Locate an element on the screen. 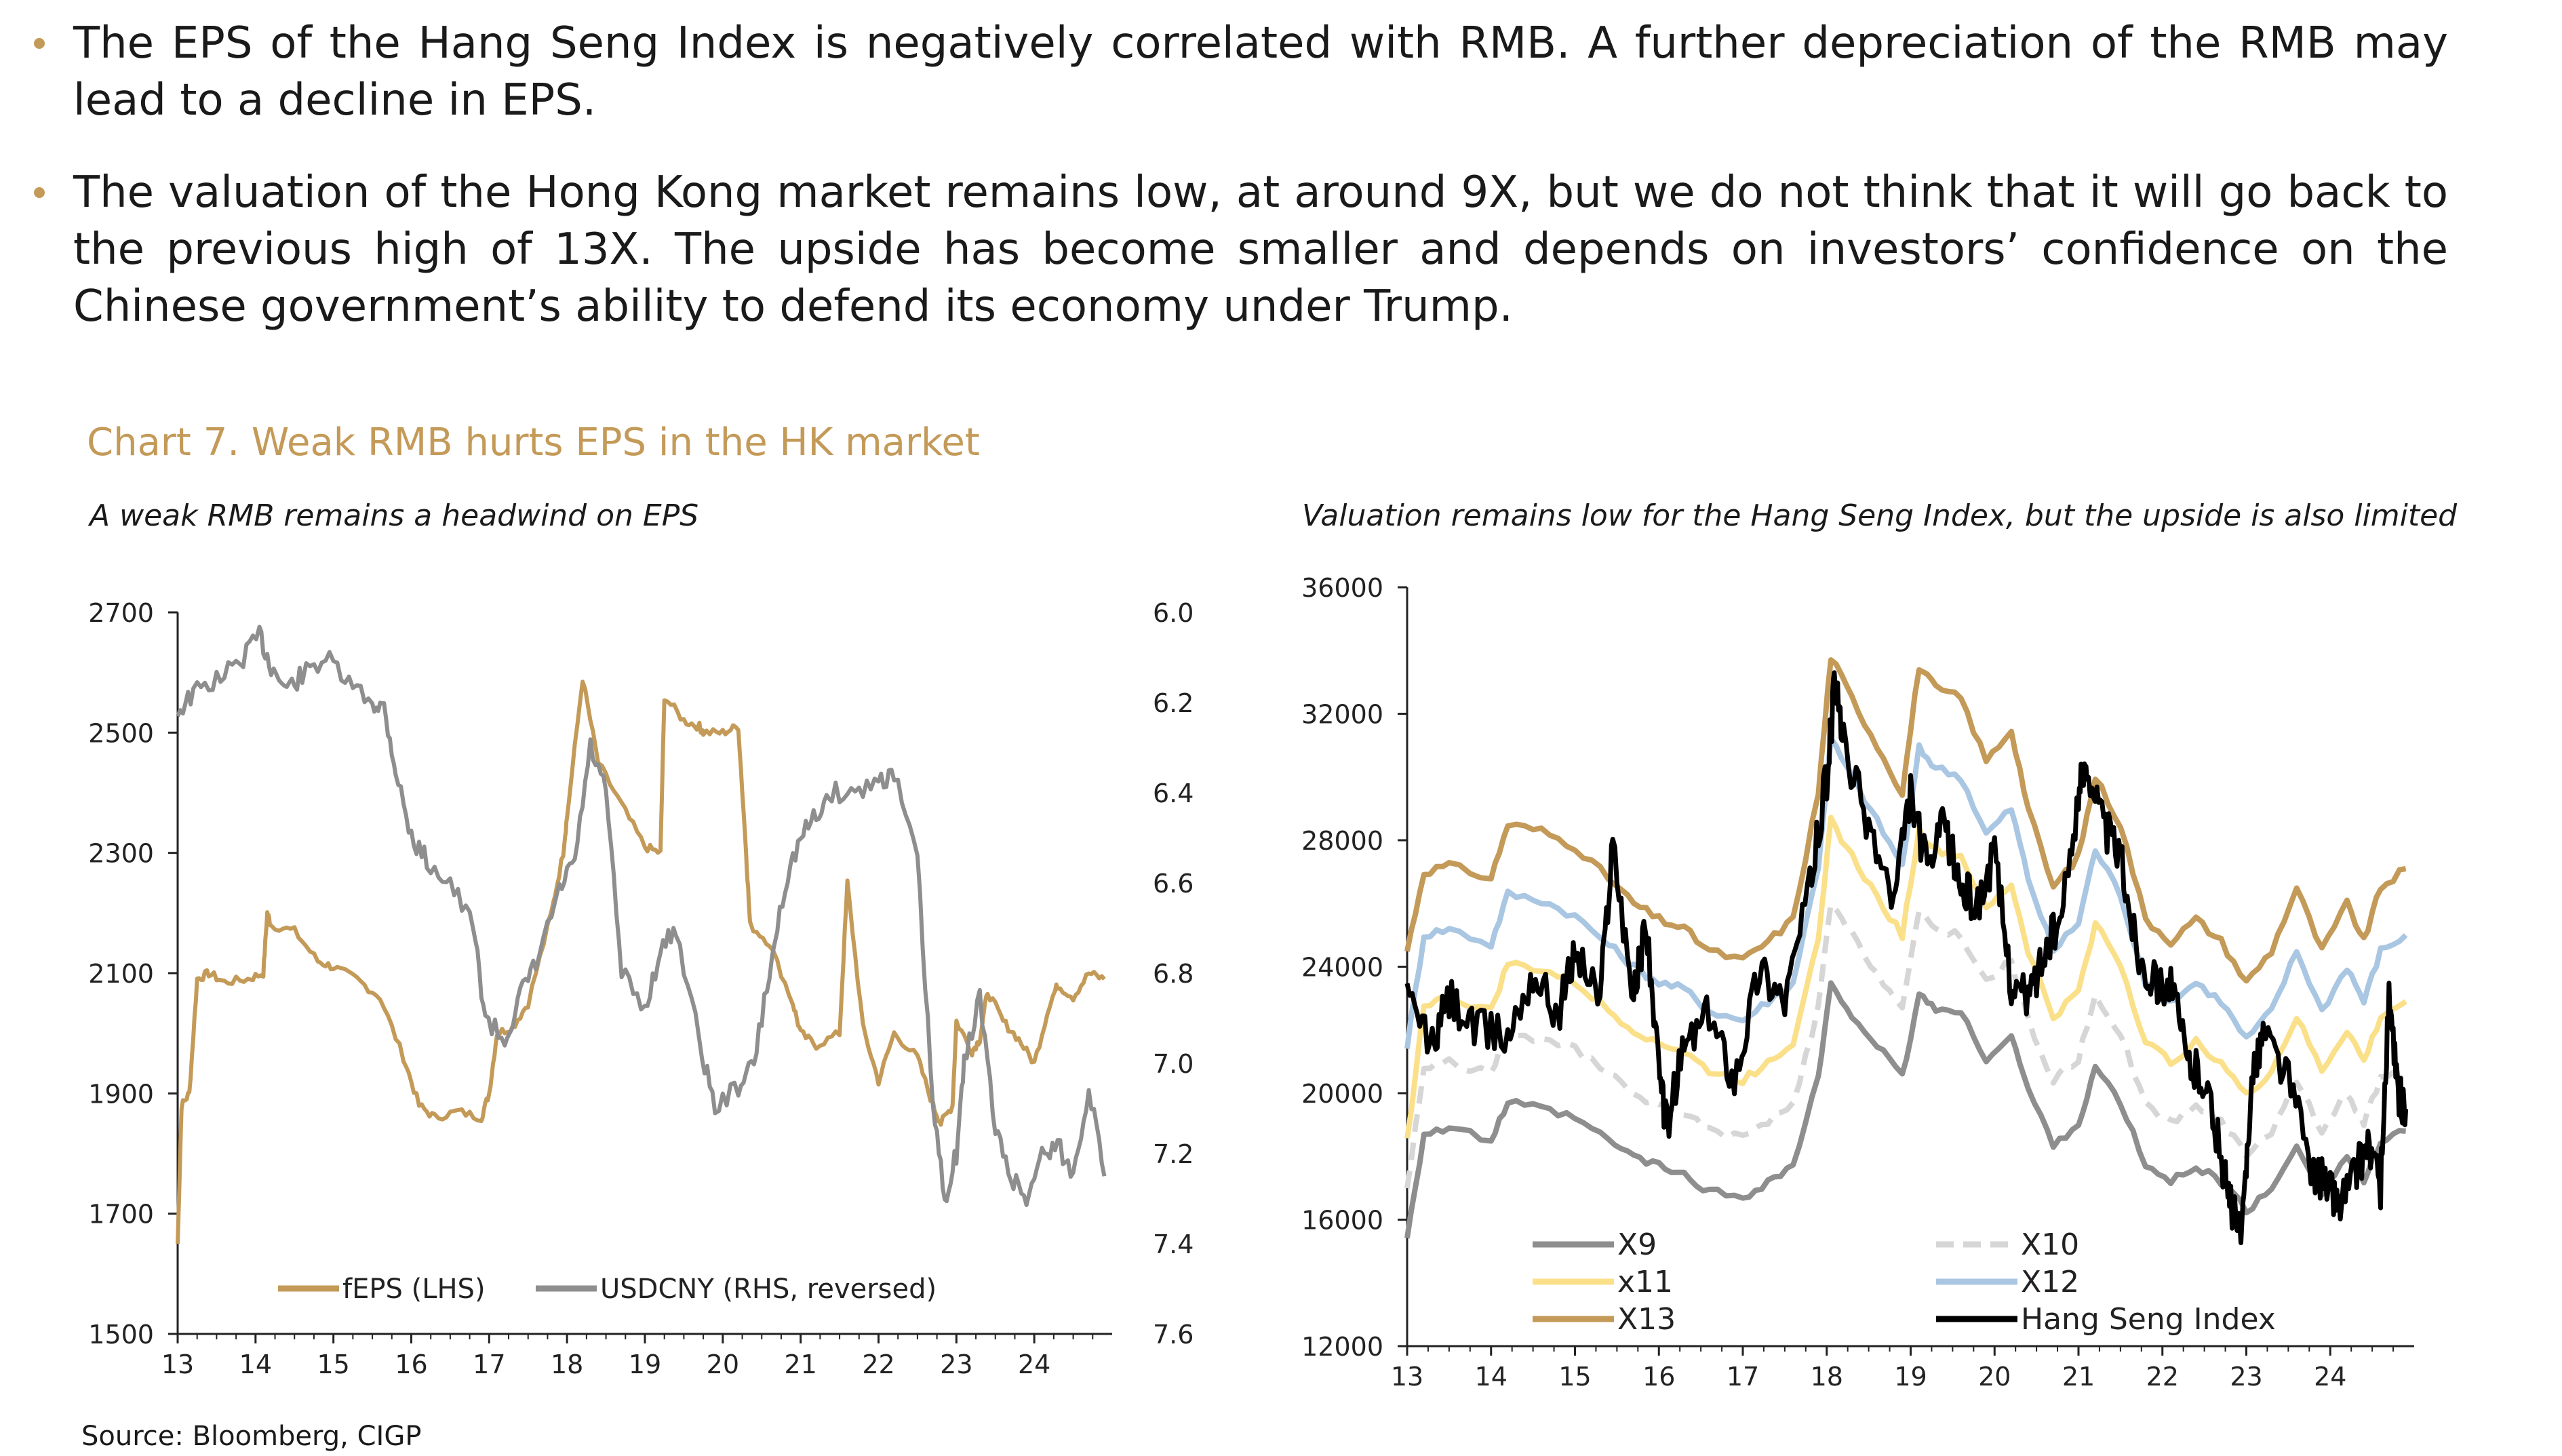  legend-label: X12 is located at coordinates (2050, 1282).